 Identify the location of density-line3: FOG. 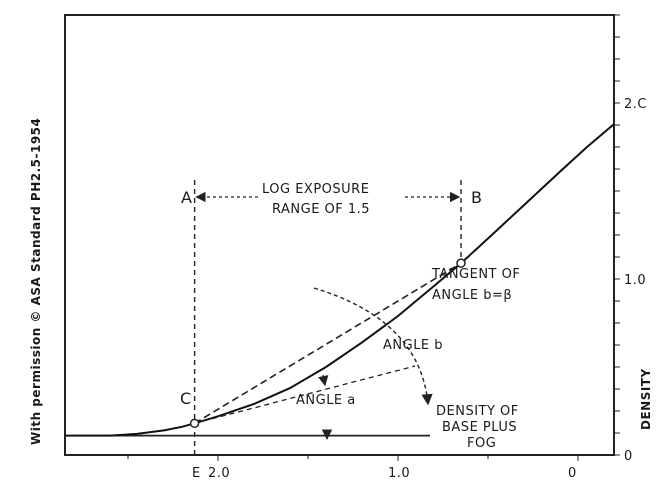
(481, 443).